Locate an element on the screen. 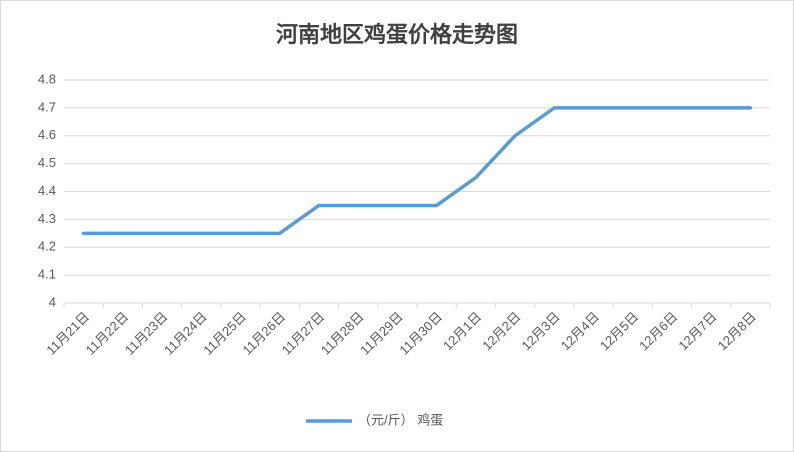 This screenshot has height=452, width=794. y-tick-label: 4.1 is located at coordinates (47, 274).